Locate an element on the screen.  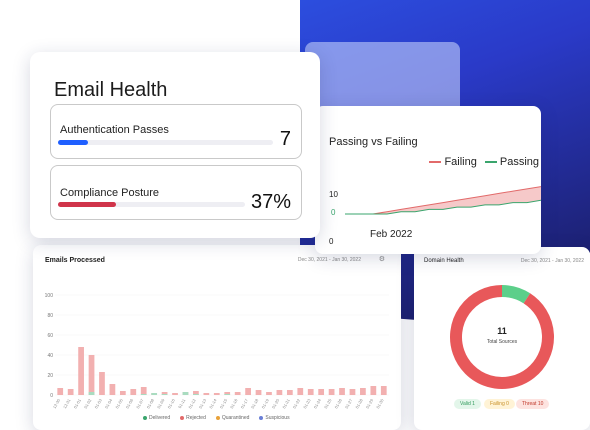
x-tick-label: 01-30 is located at coordinates (380, 403).